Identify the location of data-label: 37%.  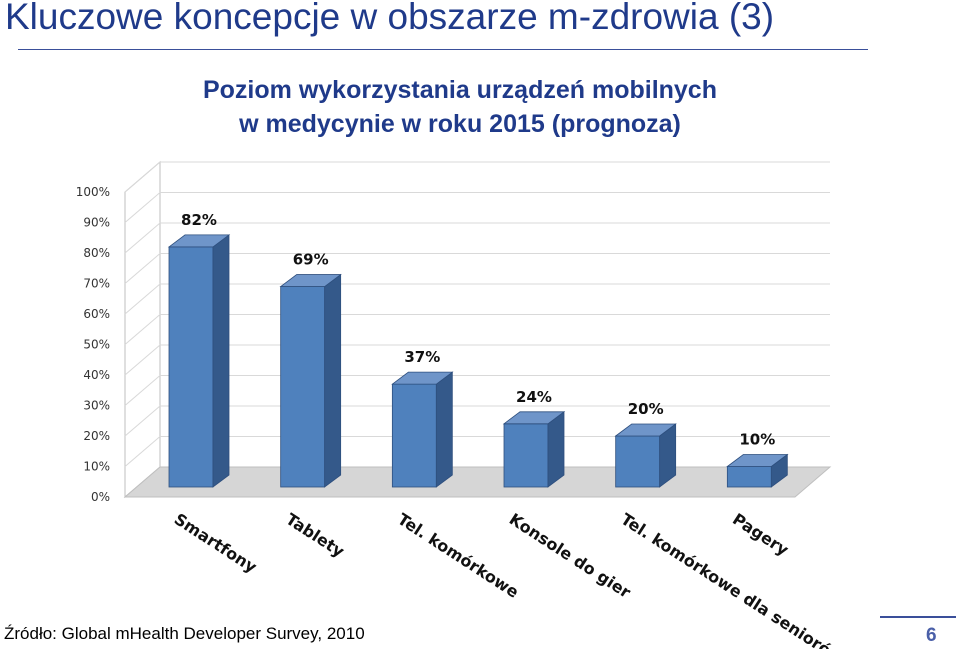
(422, 357).